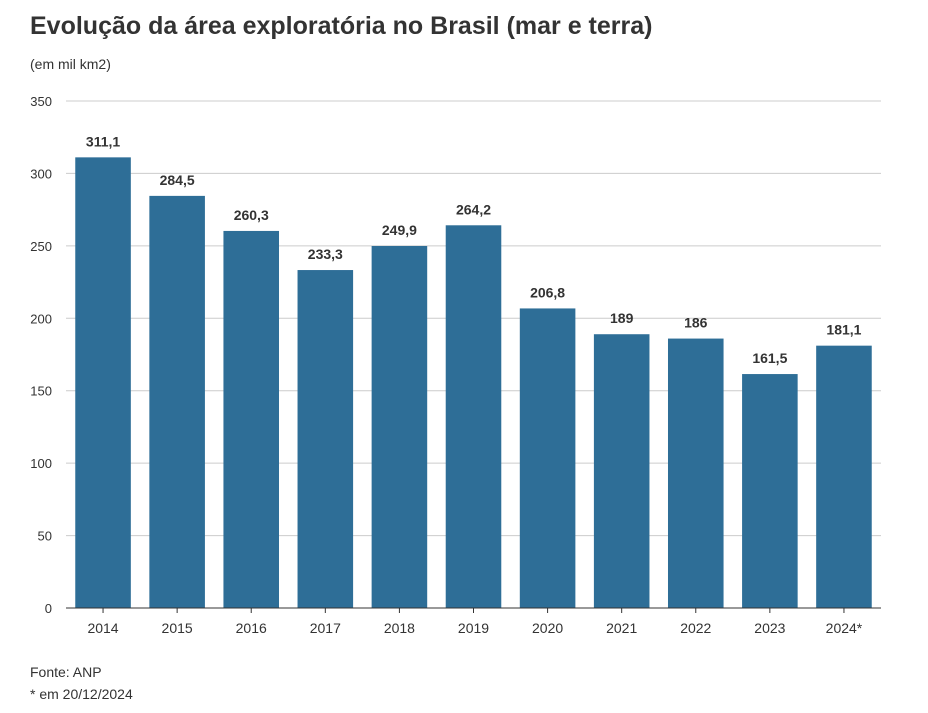  What do you see at coordinates (41, 246) in the screenshot?
I see `y-tick-label: 250` at bounding box center [41, 246].